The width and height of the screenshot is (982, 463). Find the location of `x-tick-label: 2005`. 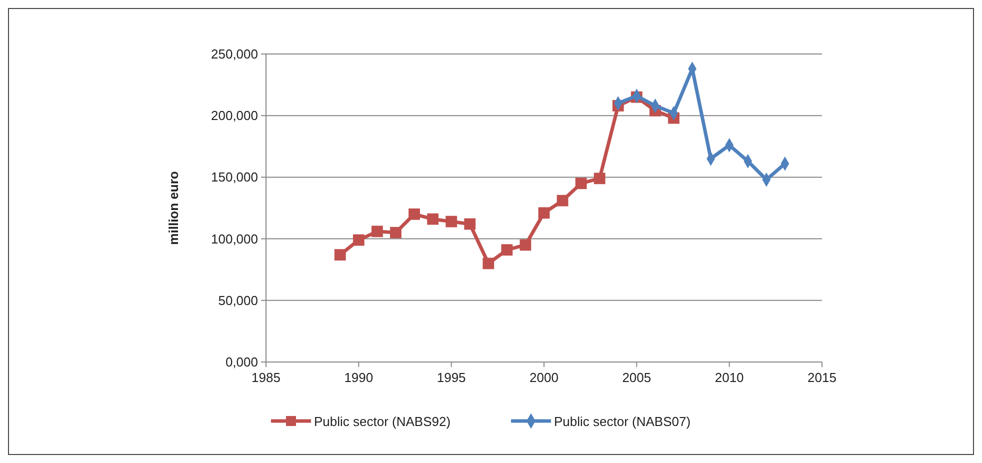

x-tick-label: 2005 is located at coordinates (637, 377).